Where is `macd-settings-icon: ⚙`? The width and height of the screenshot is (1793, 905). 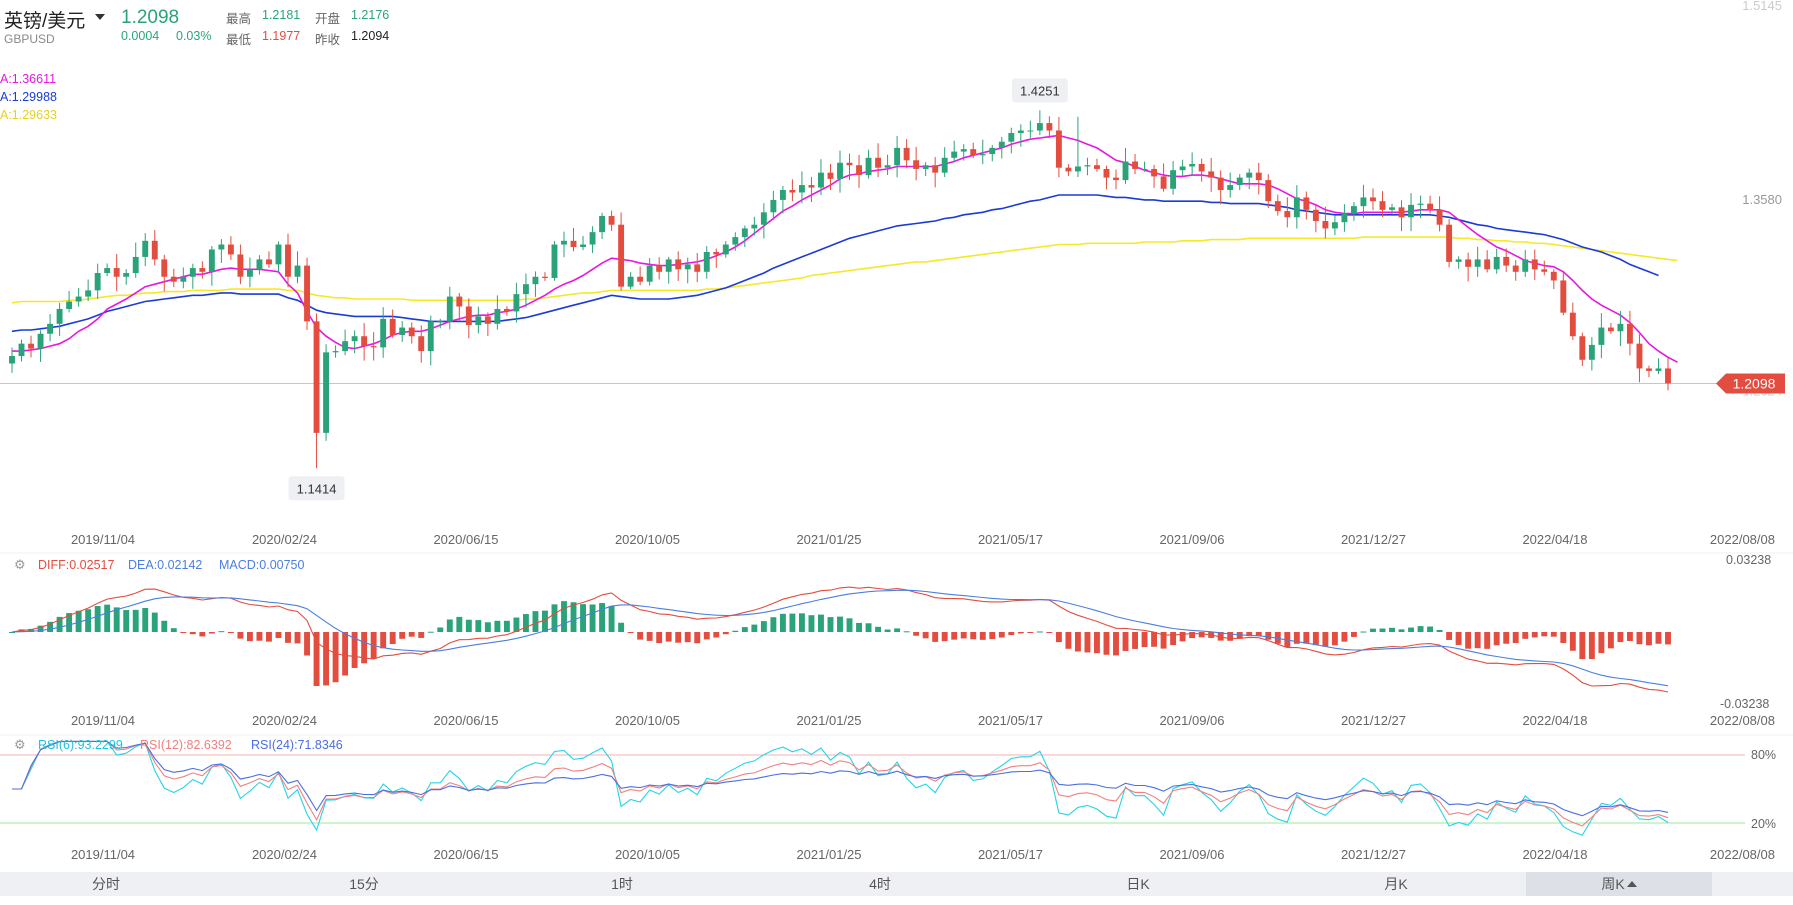 macd-settings-icon: ⚙ is located at coordinates (20, 564).